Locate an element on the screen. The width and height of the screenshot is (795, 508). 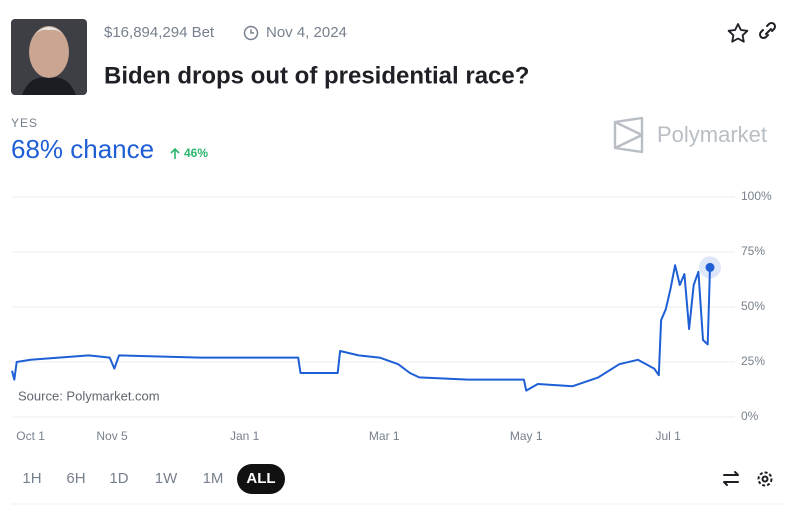
range-button: 1M is located at coordinates (213, 478).